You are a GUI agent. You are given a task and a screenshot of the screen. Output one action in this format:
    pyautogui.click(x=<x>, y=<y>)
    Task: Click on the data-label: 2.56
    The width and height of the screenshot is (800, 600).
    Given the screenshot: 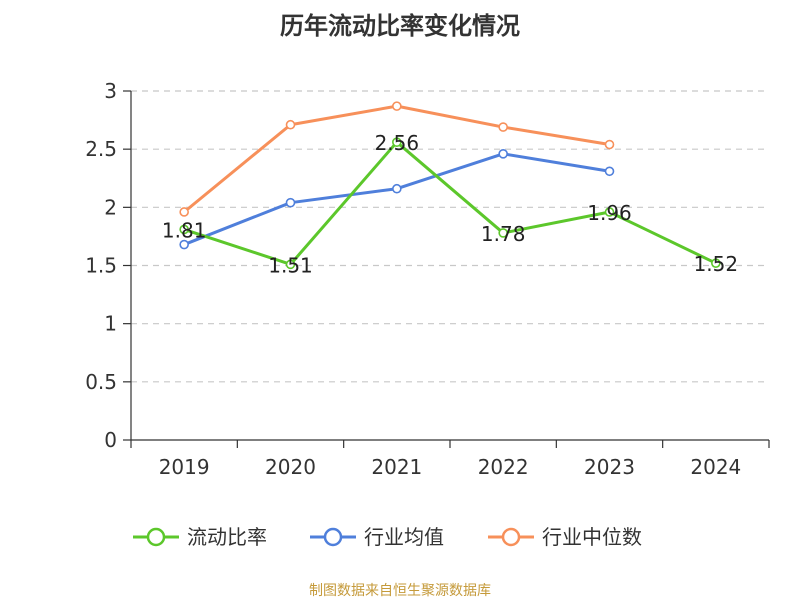 What is the action you would take?
    pyautogui.click(x=397, y=143)
    